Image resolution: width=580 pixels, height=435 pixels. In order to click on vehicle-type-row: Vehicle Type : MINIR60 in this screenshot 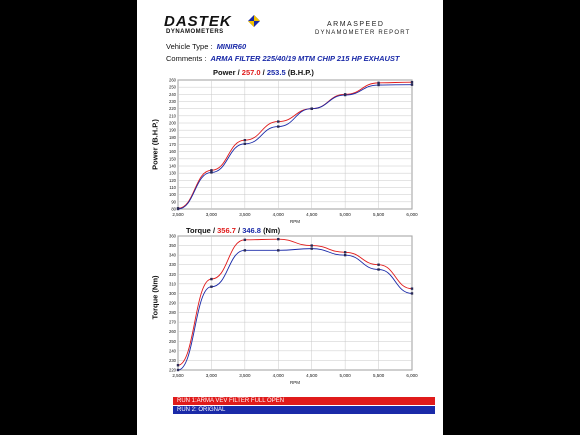, I will do `click(206, 46)`.